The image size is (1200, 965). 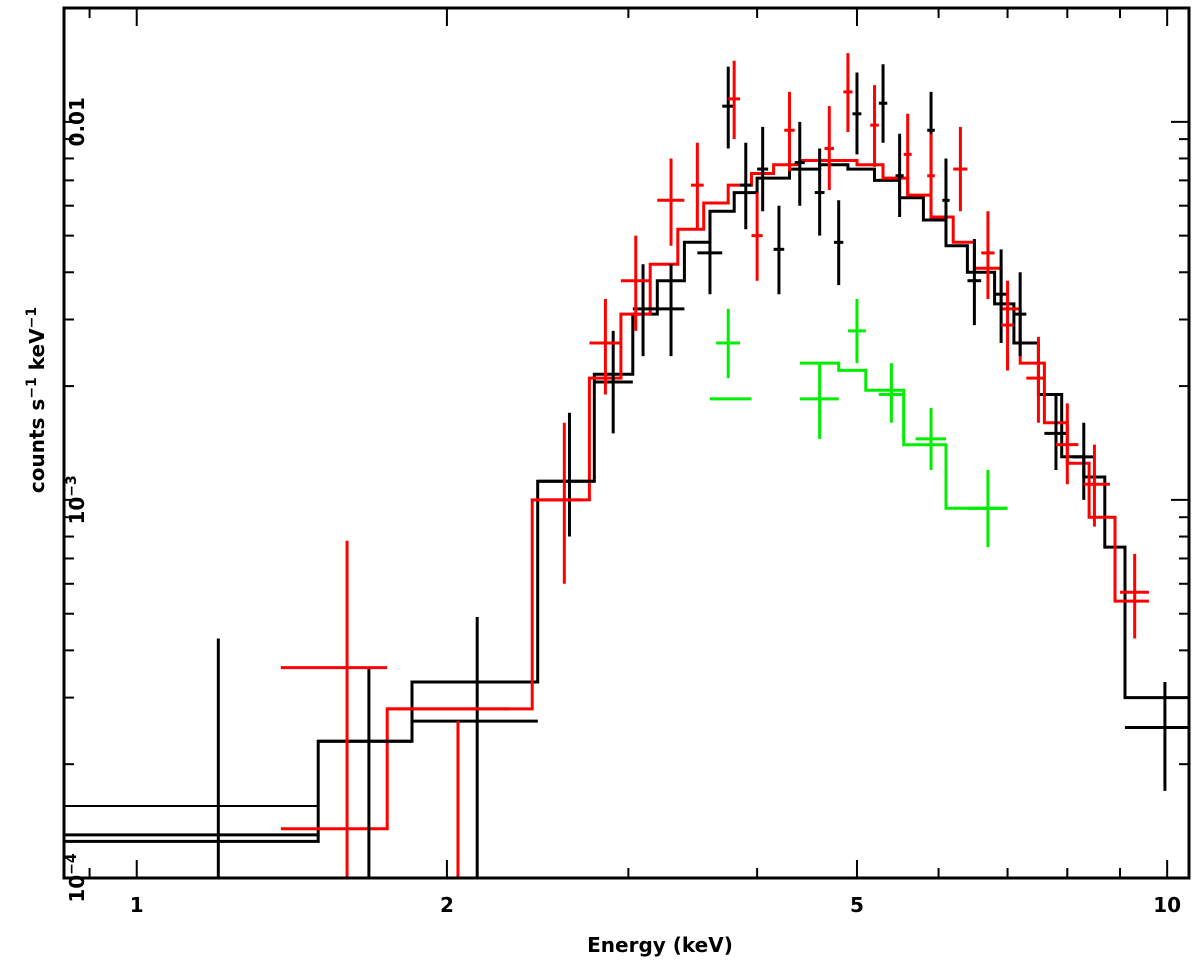 What do you see at coordinates (137, 905) in the screenshot?
I see `x-tick-label-1: 1` at bounding box center [137, 905].